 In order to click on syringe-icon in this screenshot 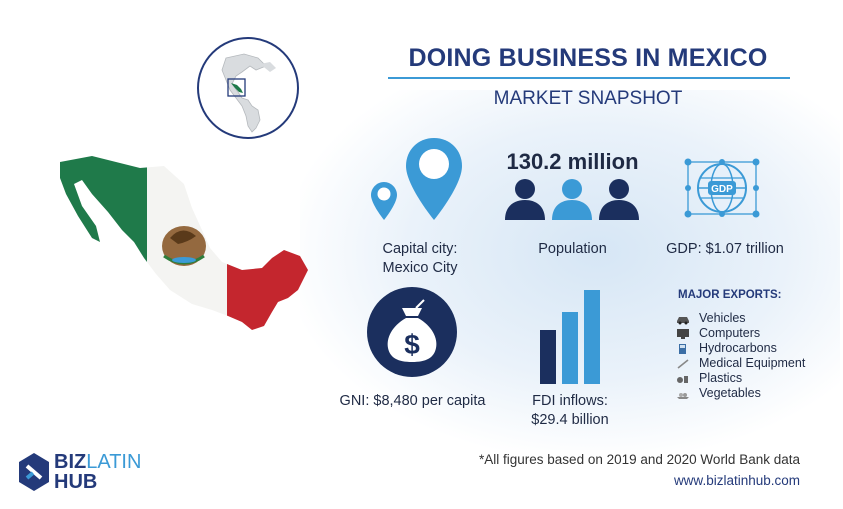, I will do `click(683, 363)`.